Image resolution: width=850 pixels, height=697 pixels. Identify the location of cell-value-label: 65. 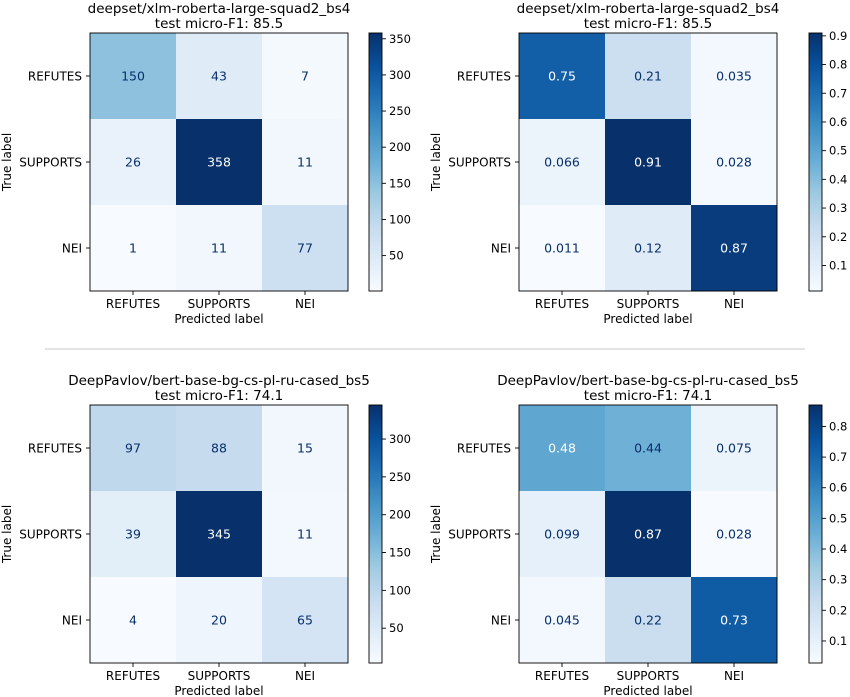
(305, 620).